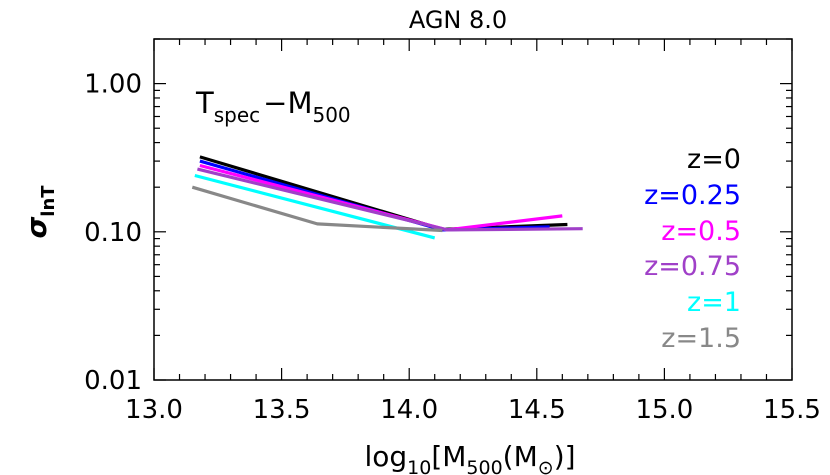 This screenshot has height=475, width=830. I want to click on xlabel-sub2: 500, so click(484, 466).